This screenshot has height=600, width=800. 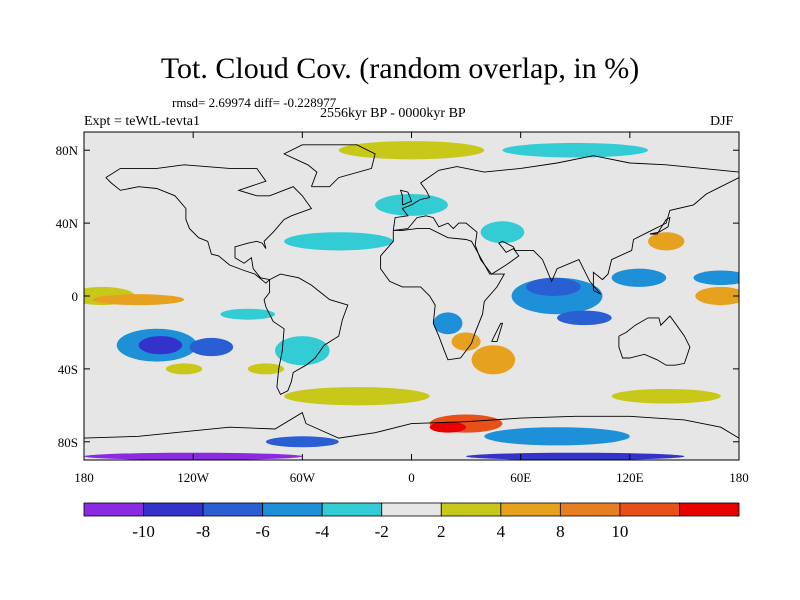 I want to click on x-tick-label: 0, so click(x=411, y=477).